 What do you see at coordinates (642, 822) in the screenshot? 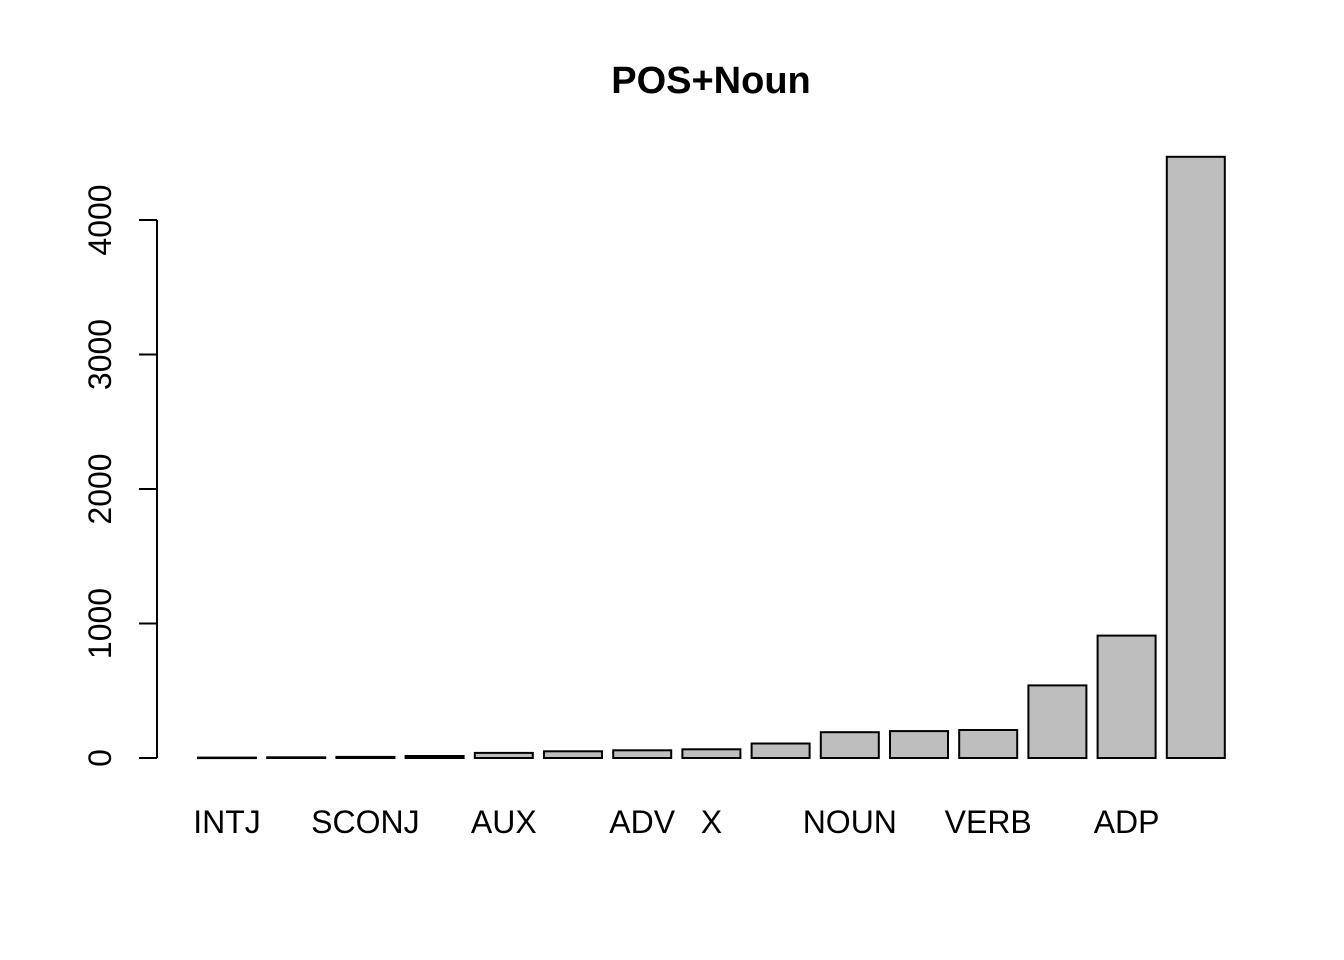
I see `x-tick-label: ADV` at bounding box center [642, 822].